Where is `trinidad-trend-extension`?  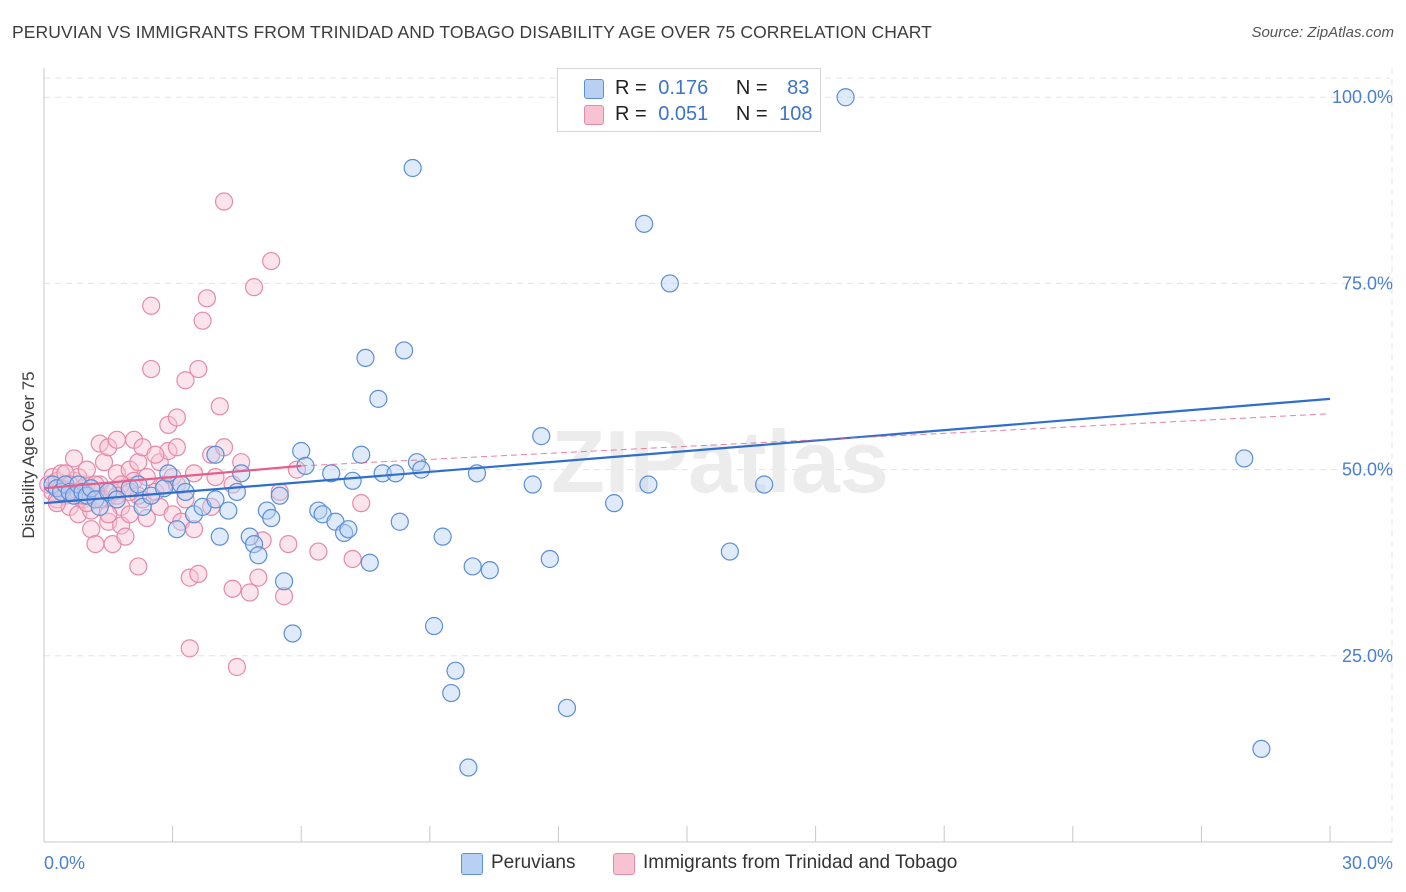 trinidad-trend-extension is located at coordinates (816, 440).